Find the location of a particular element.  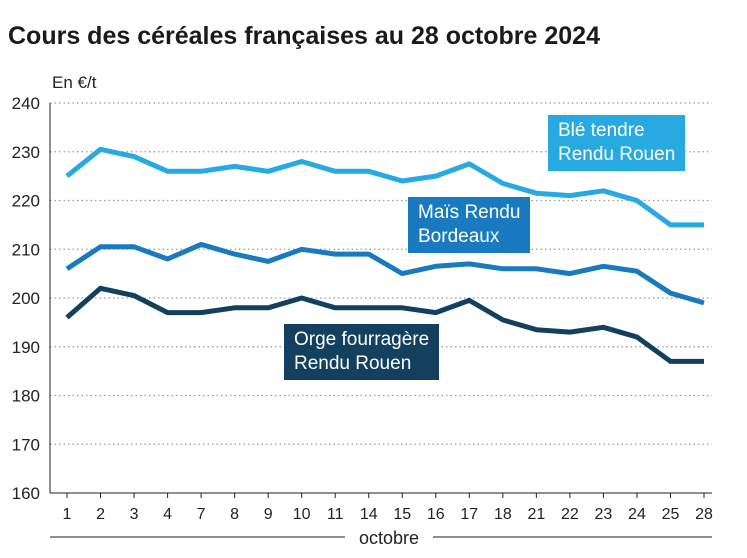

y-tick-label: 160 is located at coordinates (26, 493).